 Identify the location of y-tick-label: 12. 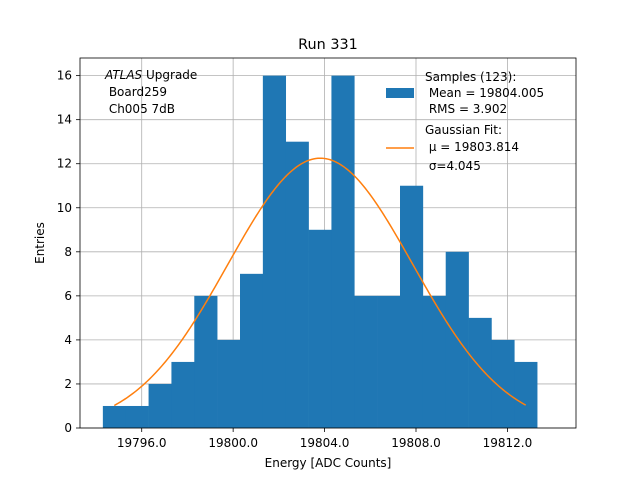
(64, 164).